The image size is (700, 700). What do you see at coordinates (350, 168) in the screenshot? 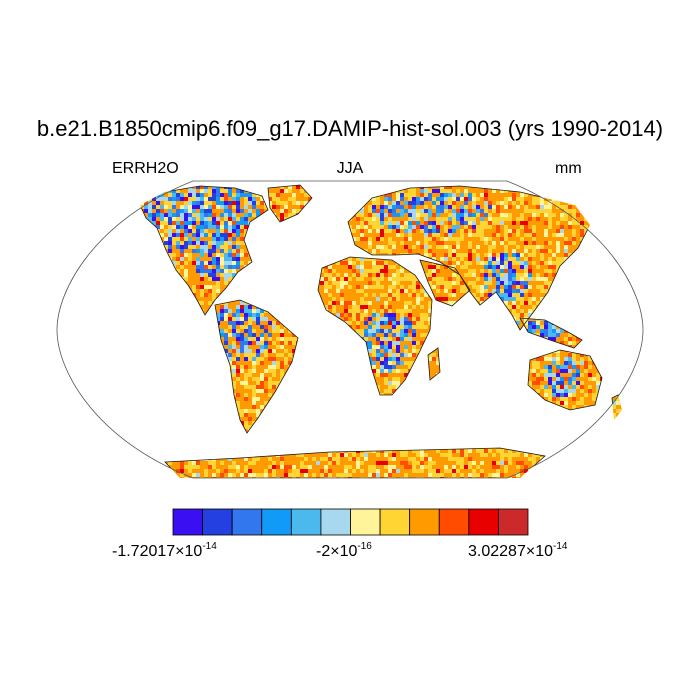
I see `season-label: JJA` at bounding box center [350, 168].